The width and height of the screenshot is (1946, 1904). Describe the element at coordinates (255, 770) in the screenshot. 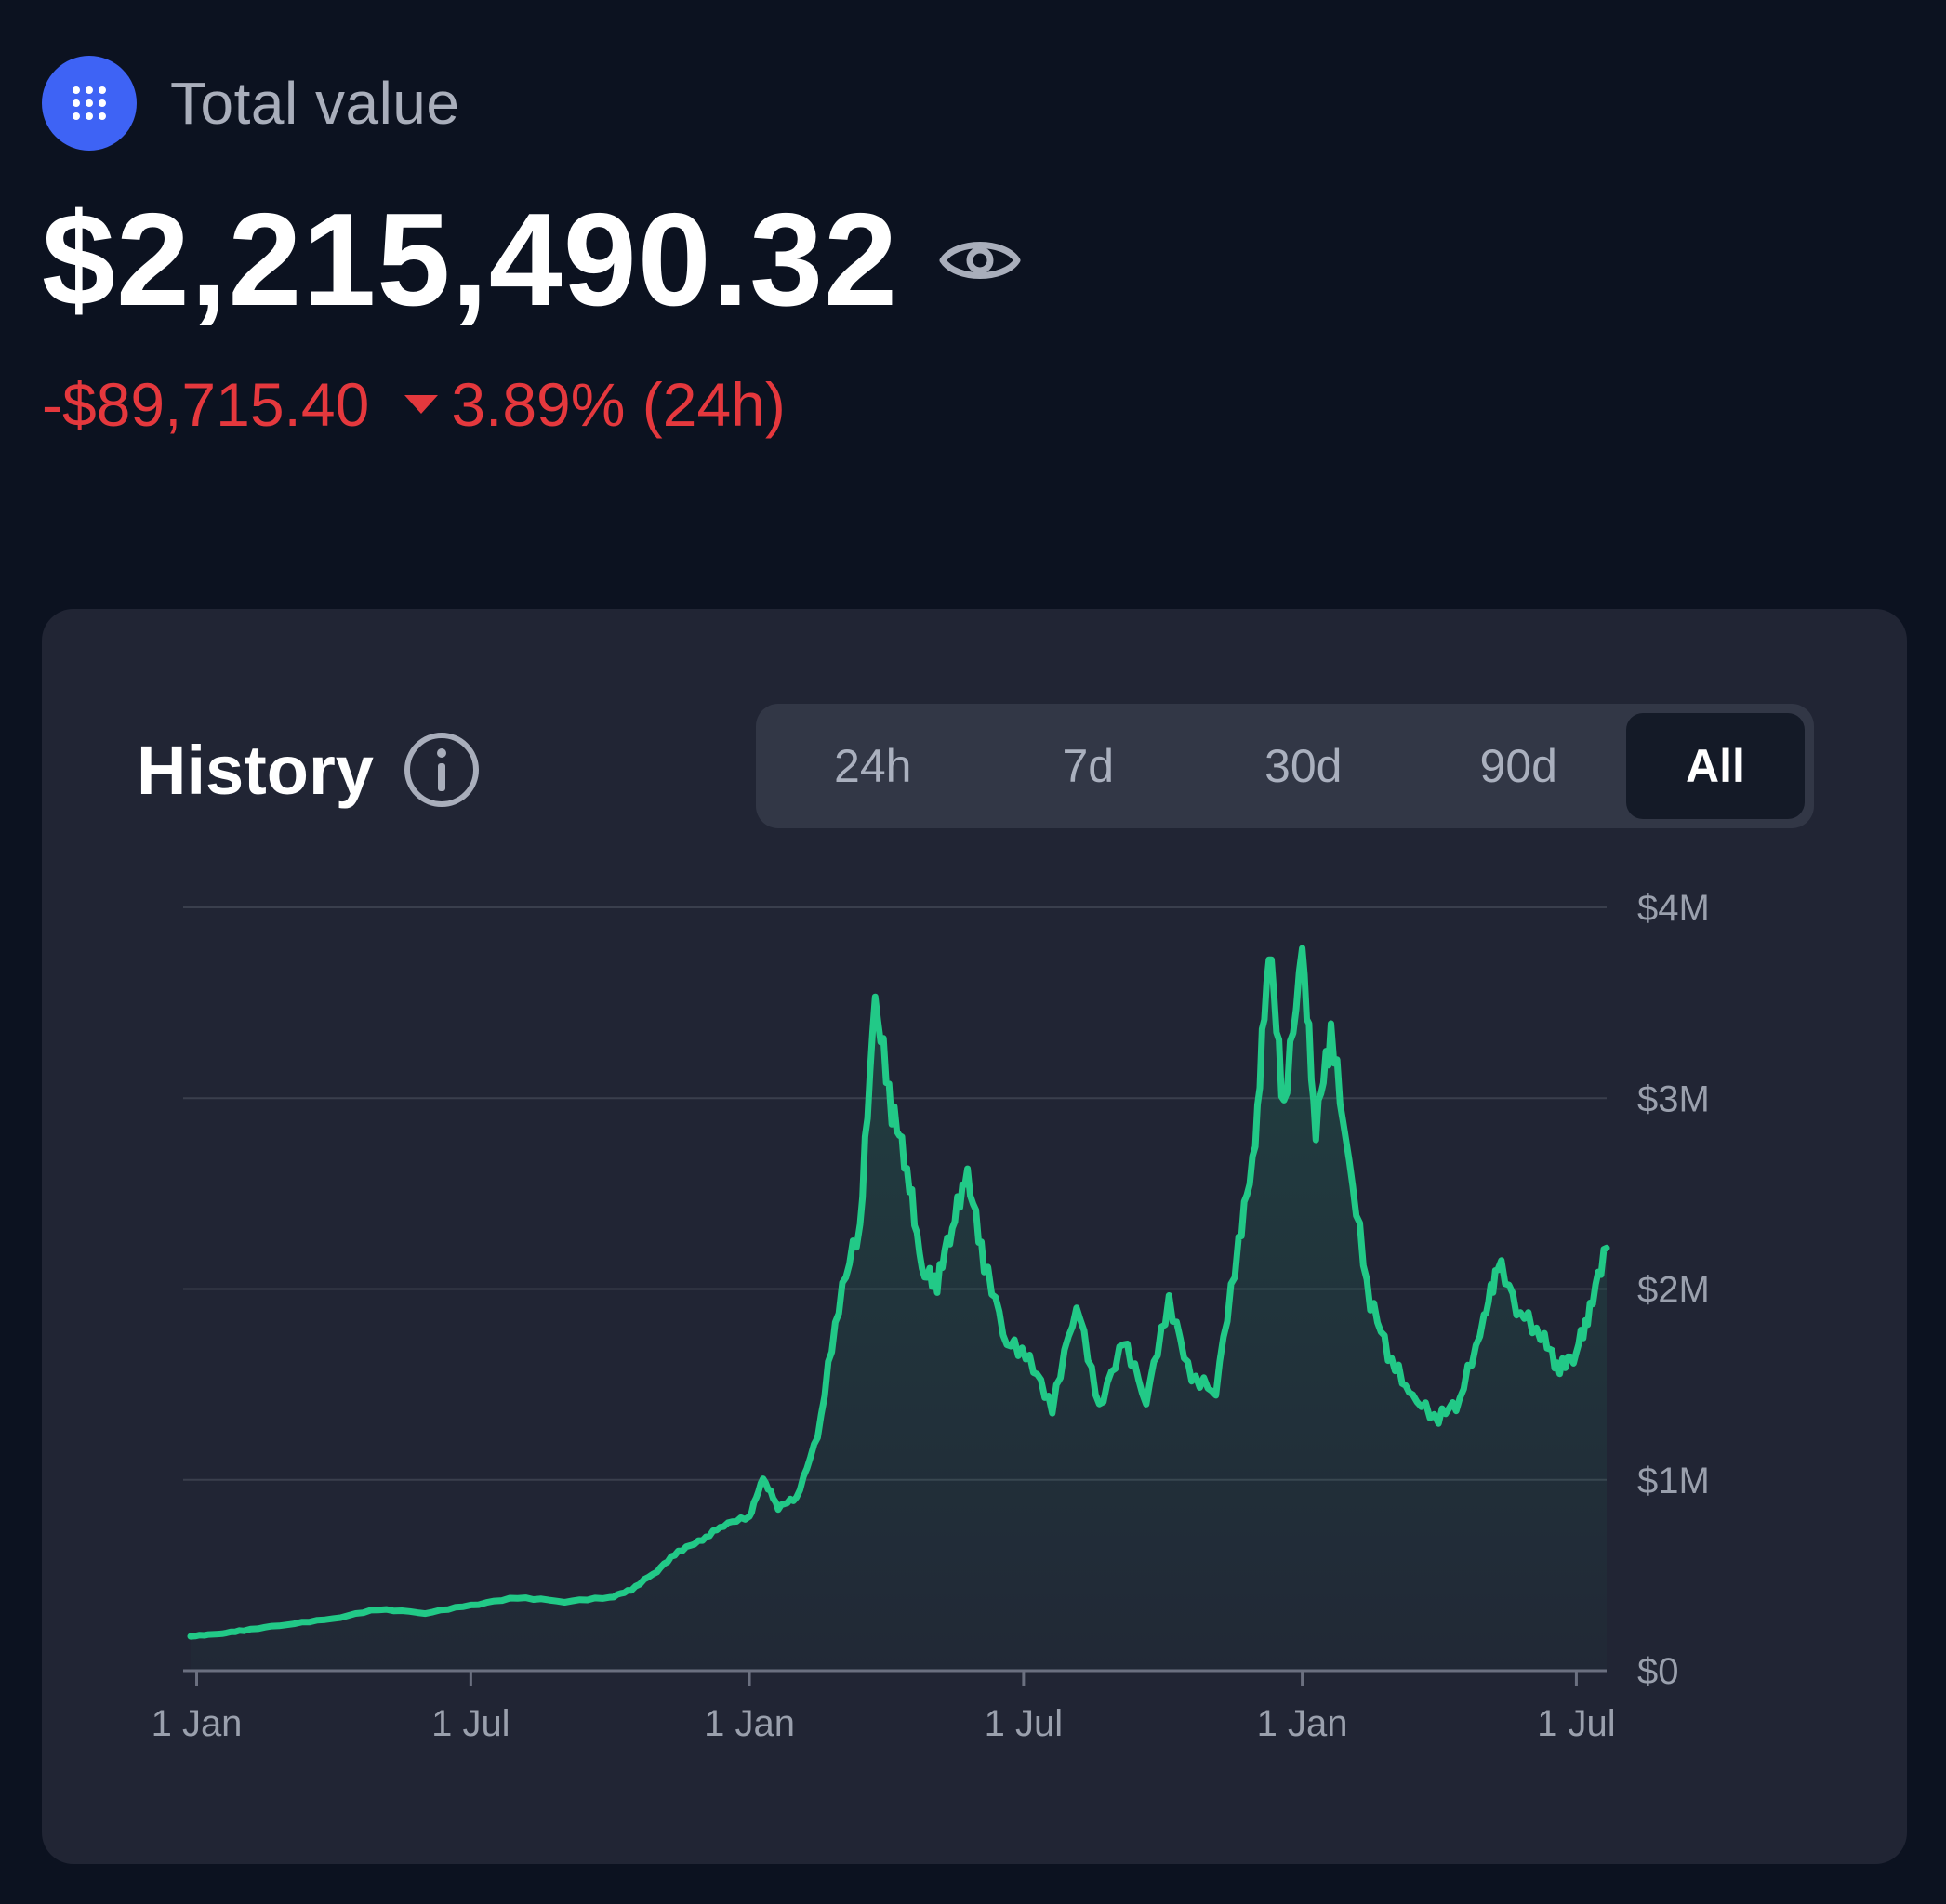

I see `history-title: History` at that location.